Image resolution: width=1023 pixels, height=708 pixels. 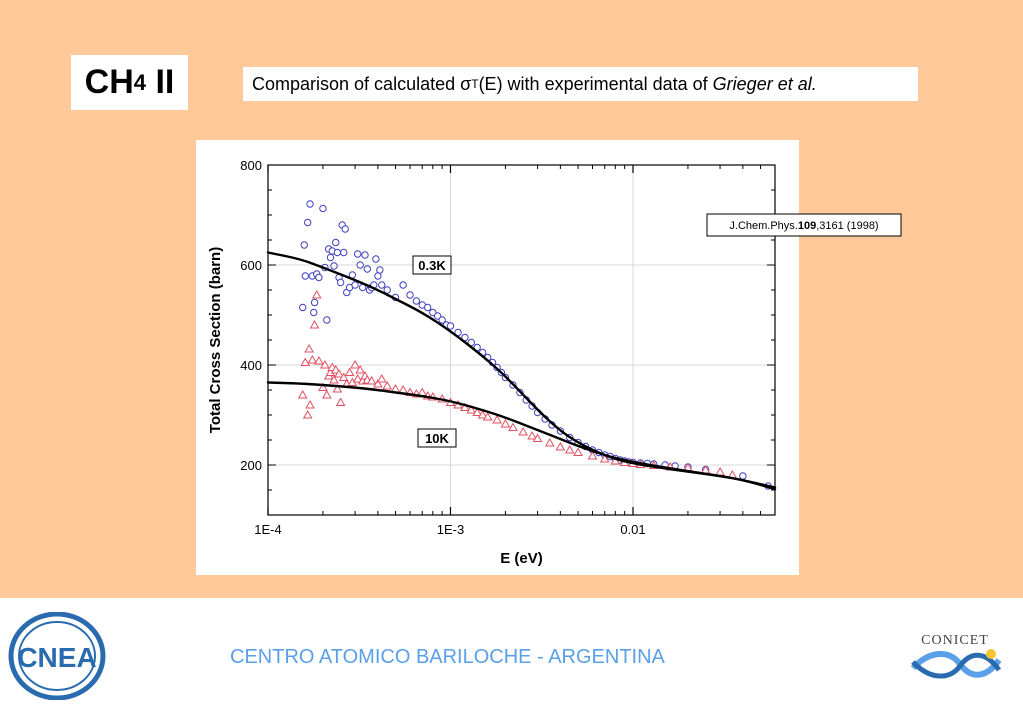 I want to click on reference-pages: ,3161 (1998), so click(x=847, y=226).